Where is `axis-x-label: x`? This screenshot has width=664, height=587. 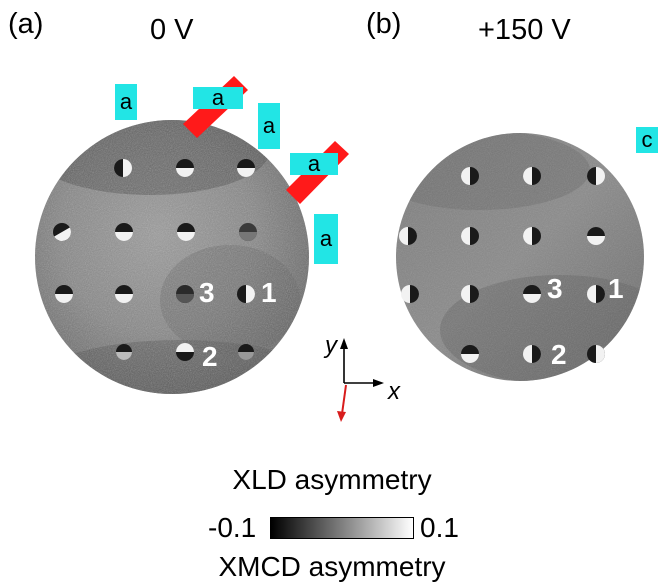
axis-x-label: x is located at coordinates (394, 391).